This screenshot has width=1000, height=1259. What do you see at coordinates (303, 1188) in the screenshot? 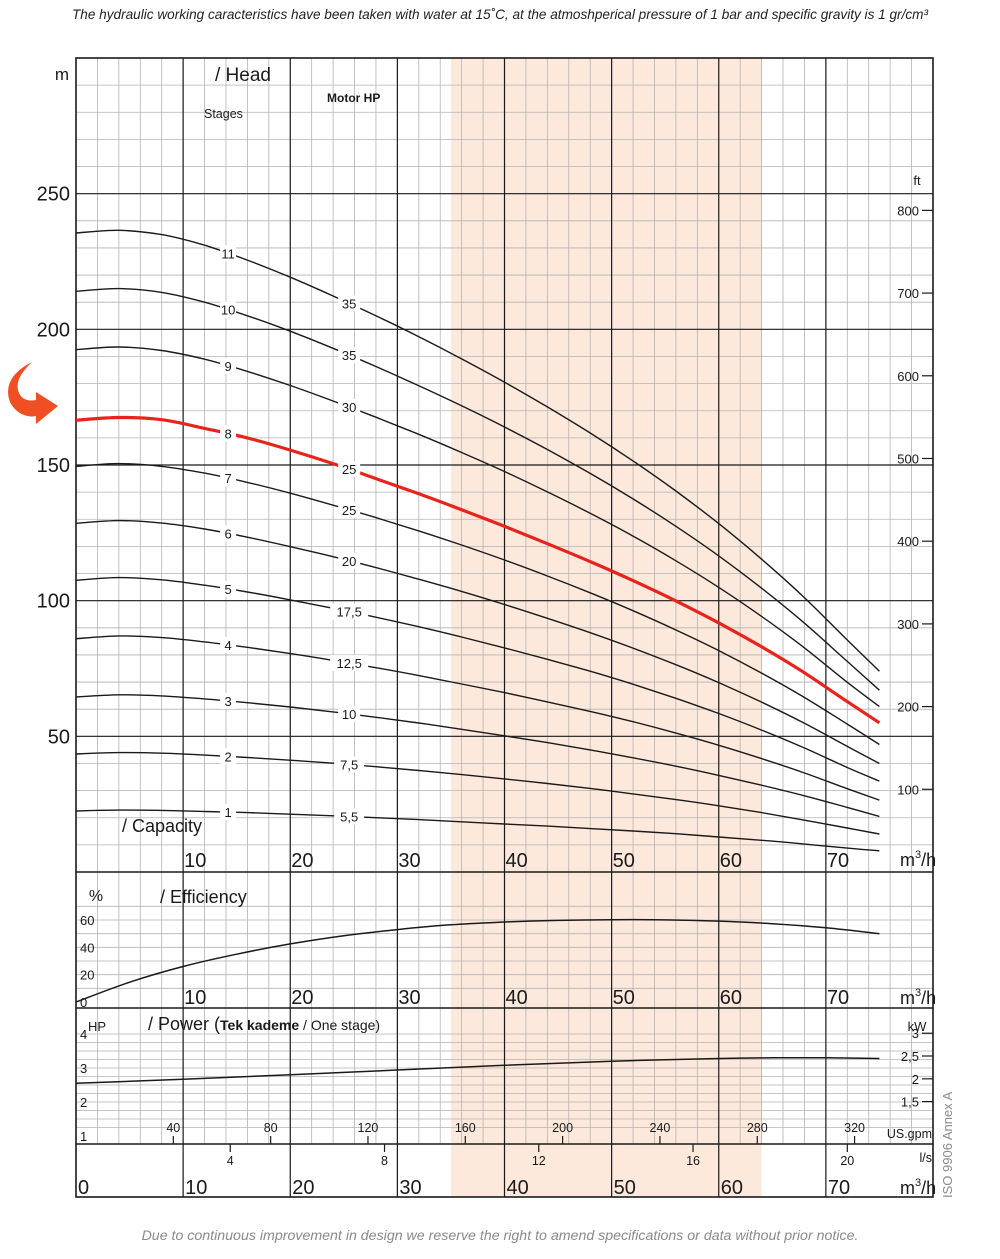
I see `m3h-tick-label: 20` at bounding box center [303, 1188].